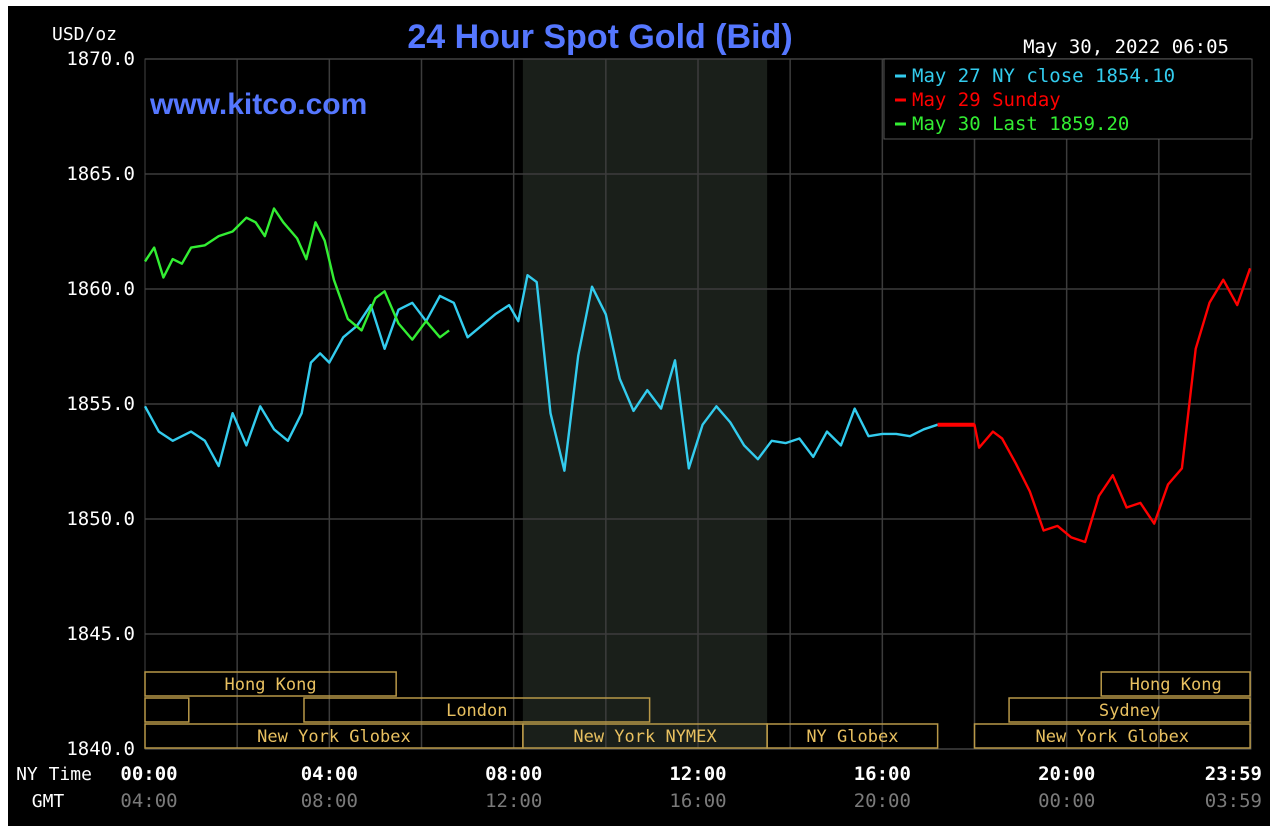 Image resolution: width=1284 pixels, height=832 pixels. What do you see at coordinates (697, 801) in the screenshot?
I see `x-tick-gmt-3: 16:00` at bounding box center [697, 801].